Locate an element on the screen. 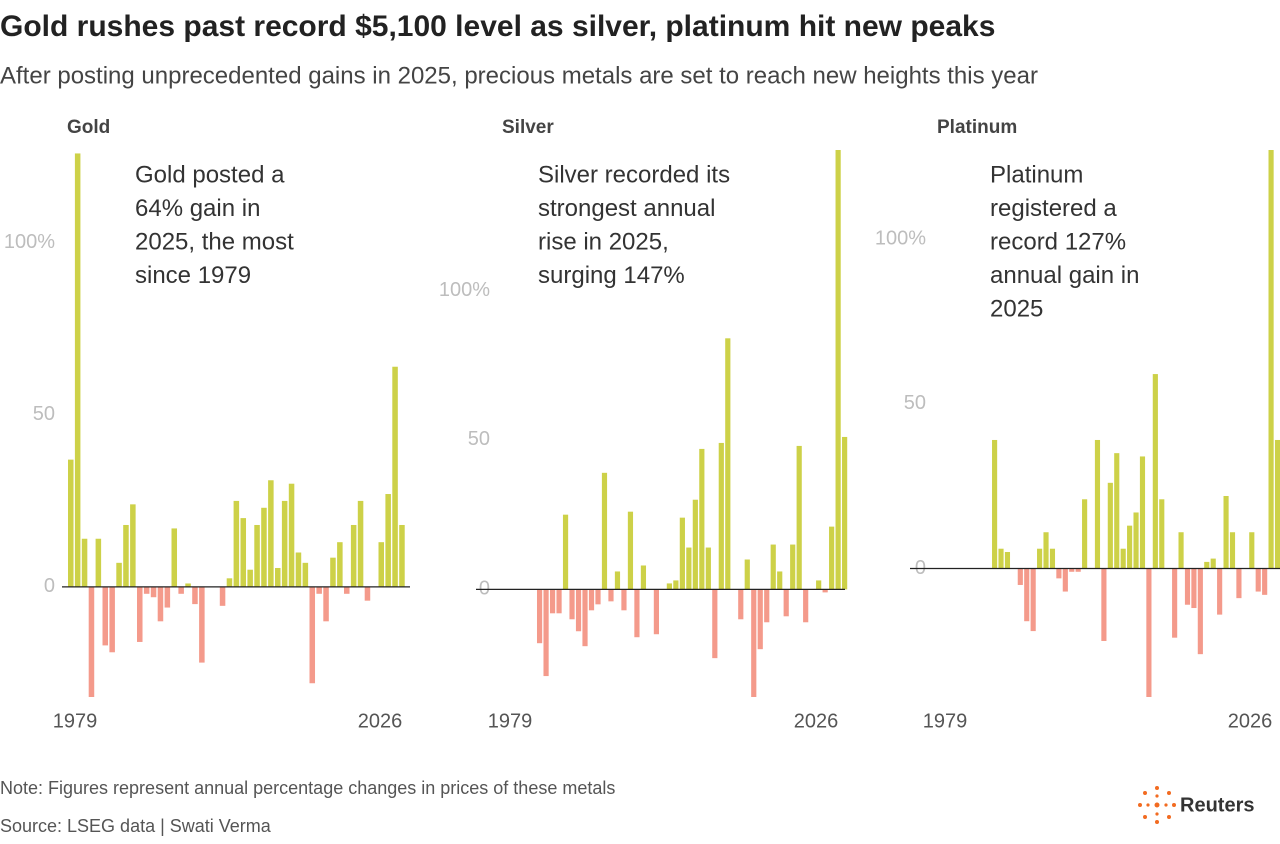 The height and width of the screenshot is (844, 1280). annotation: 2025, the most is located at coordinates (214, 241).